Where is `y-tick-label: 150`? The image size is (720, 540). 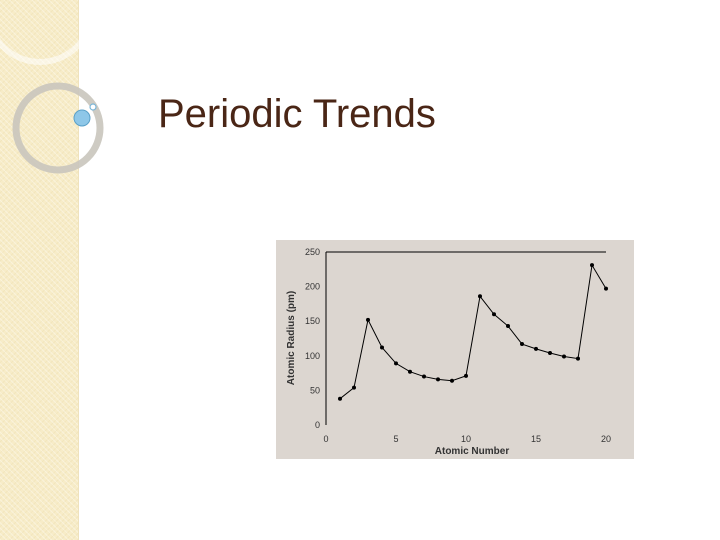
y-tick-label: 150 is located at coordinates (312, 321).